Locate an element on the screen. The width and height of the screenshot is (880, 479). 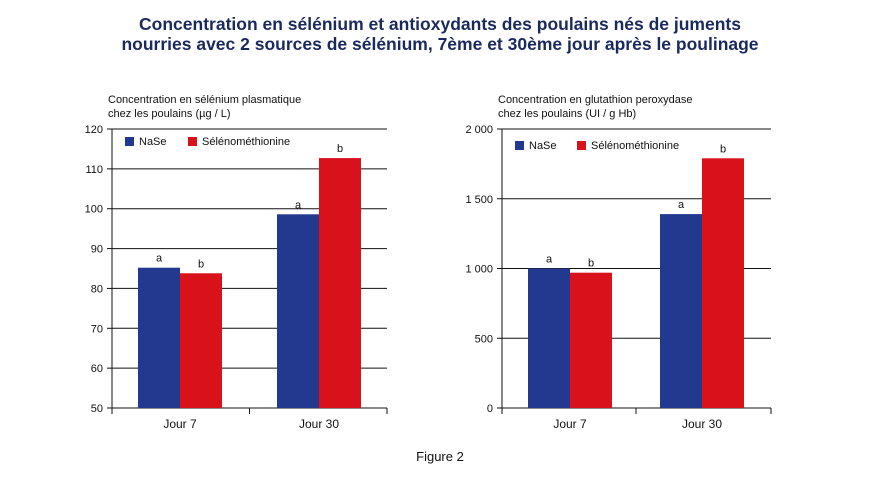
y-axis-label-line-2: chez les poulains (UI / g Hb) is located at coordinates (567, 114).